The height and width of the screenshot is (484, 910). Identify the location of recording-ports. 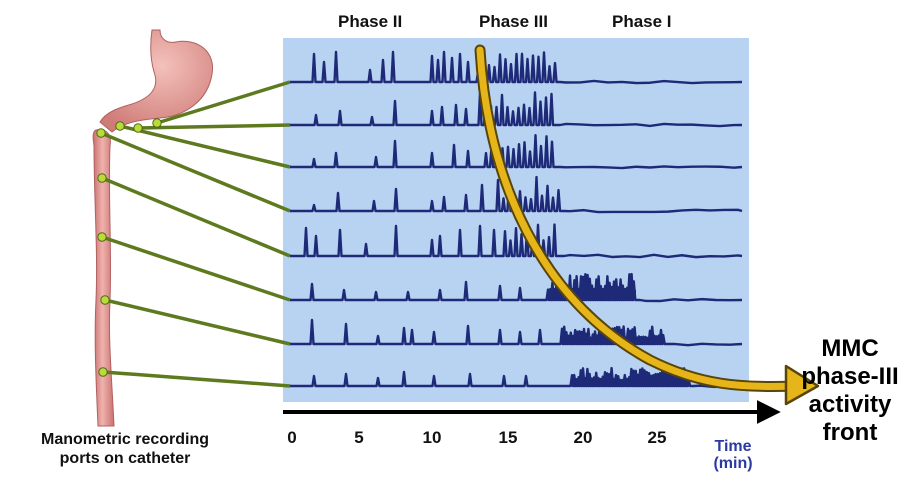
(129, 247).